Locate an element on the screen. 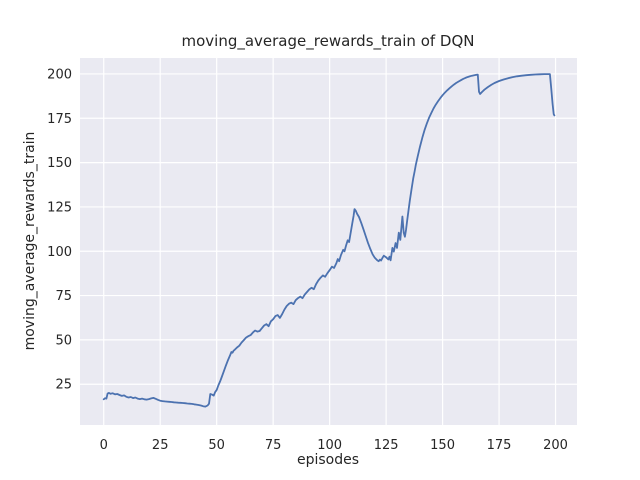  x-tick-label-150: 150 is located at coordinates (442, 445).